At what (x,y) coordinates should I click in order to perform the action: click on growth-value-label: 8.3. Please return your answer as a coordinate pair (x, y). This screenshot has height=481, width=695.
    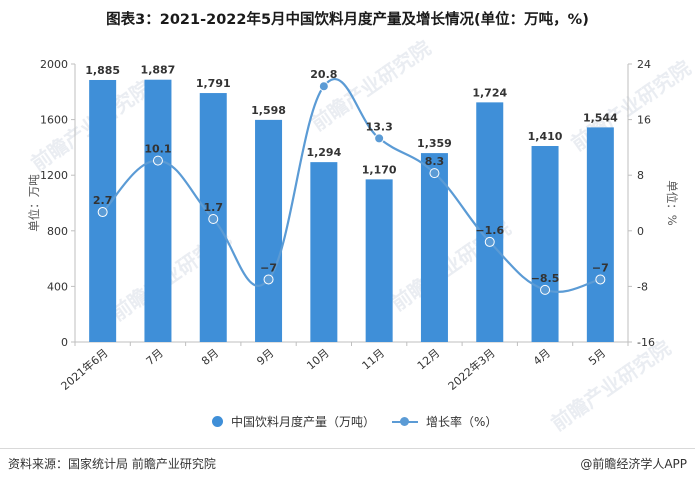
    Looking at the image, I should click on (435, 161).